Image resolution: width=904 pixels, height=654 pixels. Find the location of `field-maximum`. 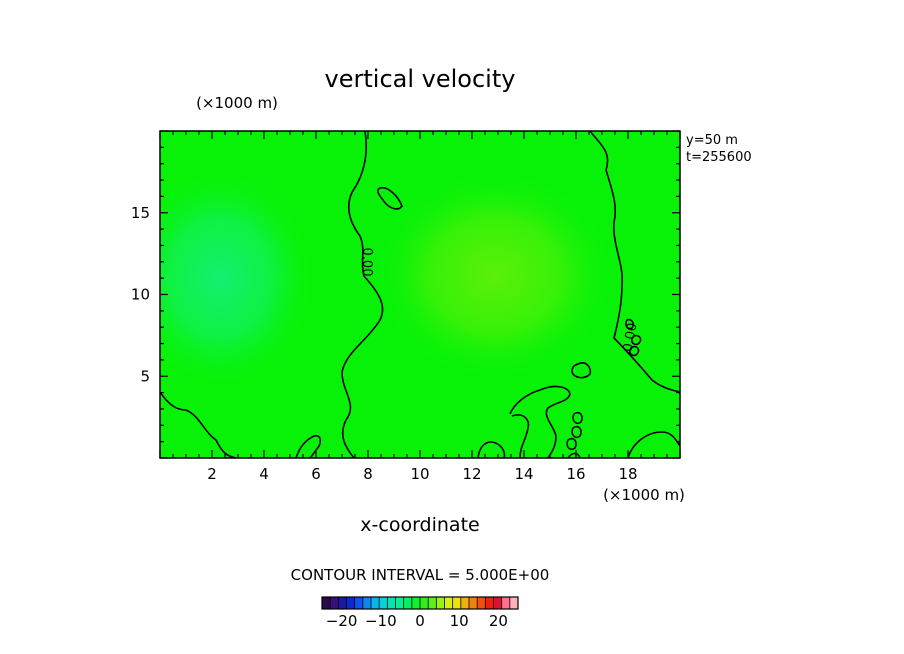

field-maximum is located at coordinates (495, 275).